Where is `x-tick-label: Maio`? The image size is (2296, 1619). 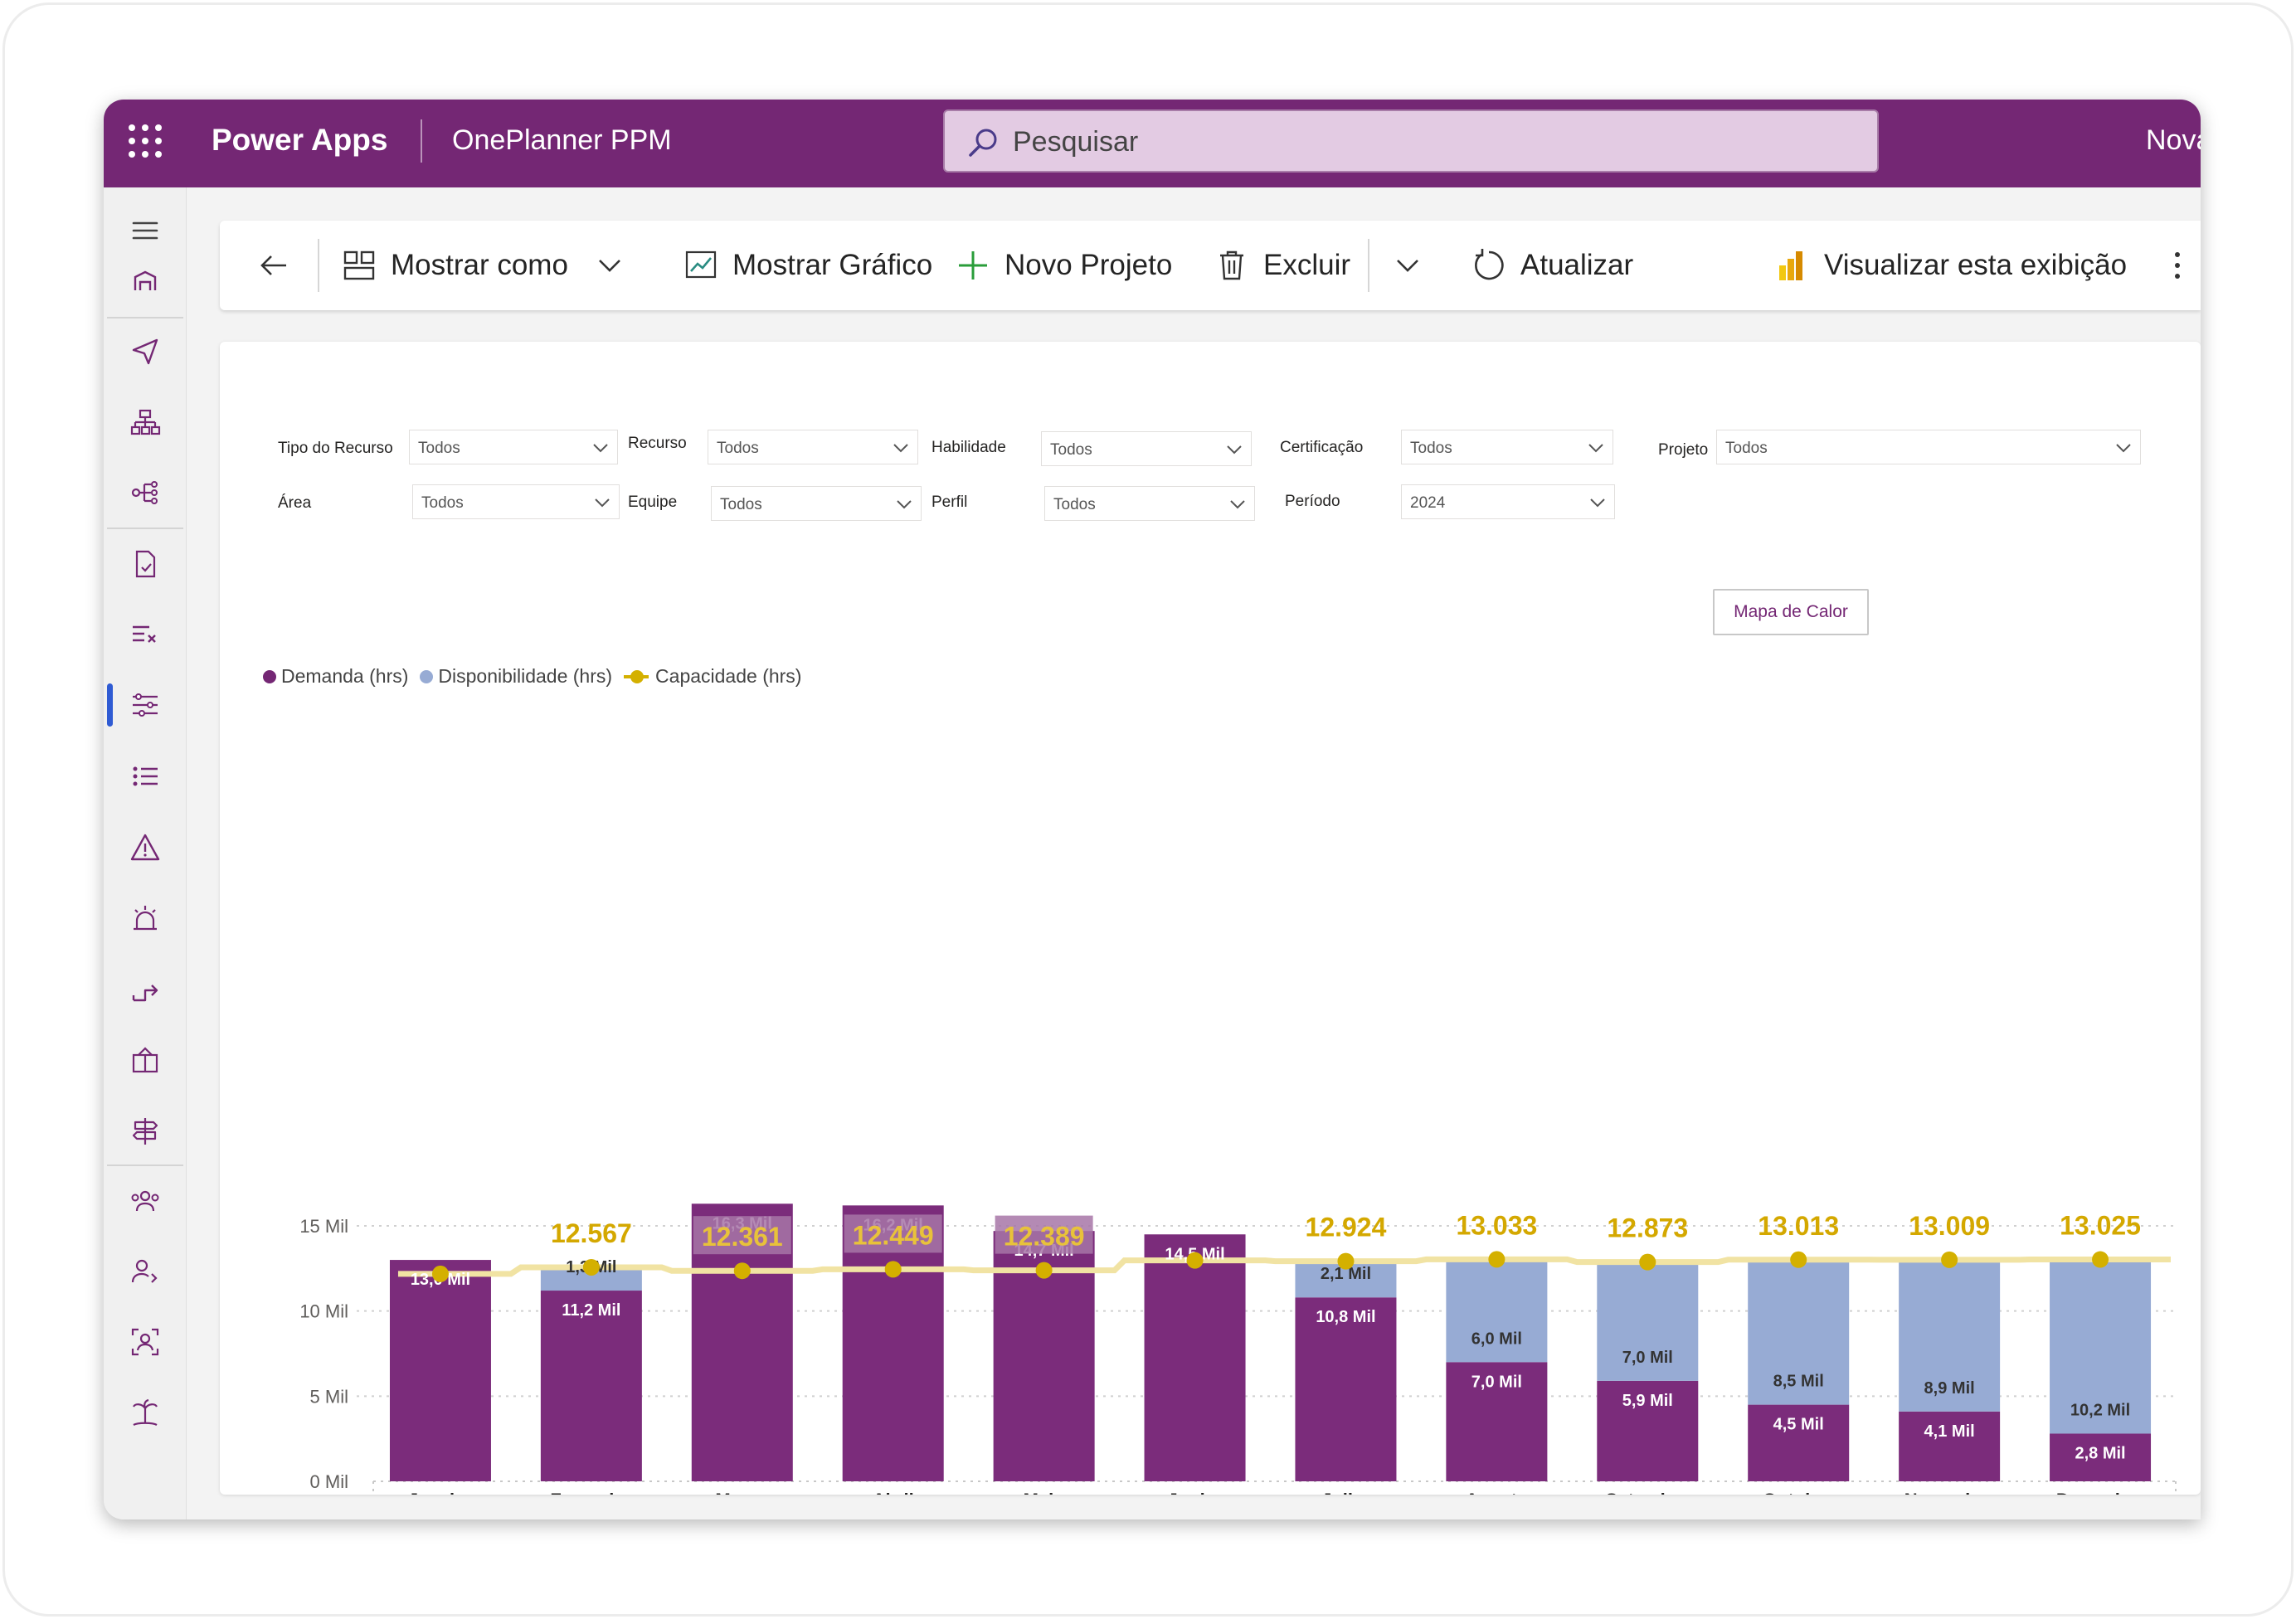 x-tick-label: Maio is located at coordinates (1045, 1492).